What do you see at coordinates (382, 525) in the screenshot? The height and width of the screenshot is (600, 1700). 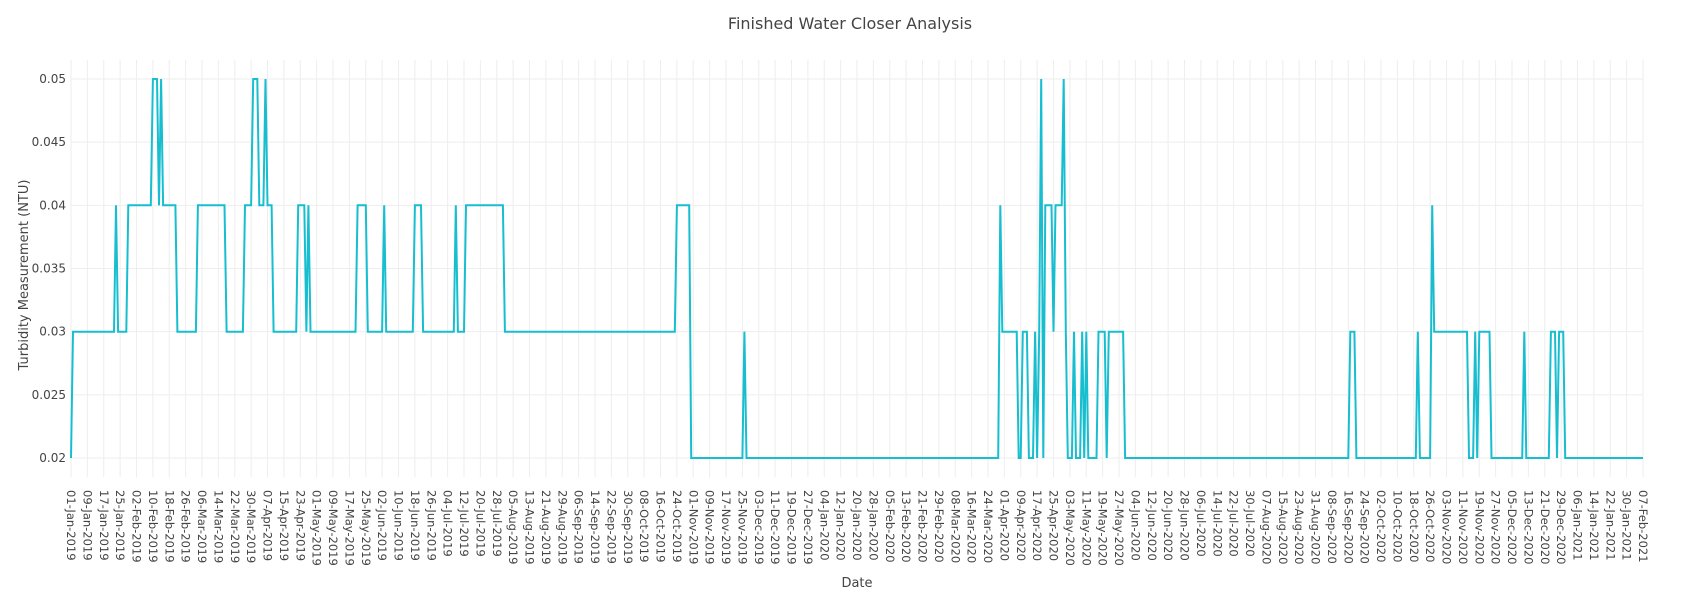 I see `x-tick-label: 02-Jun-2019` at bounding box center [382, 525].